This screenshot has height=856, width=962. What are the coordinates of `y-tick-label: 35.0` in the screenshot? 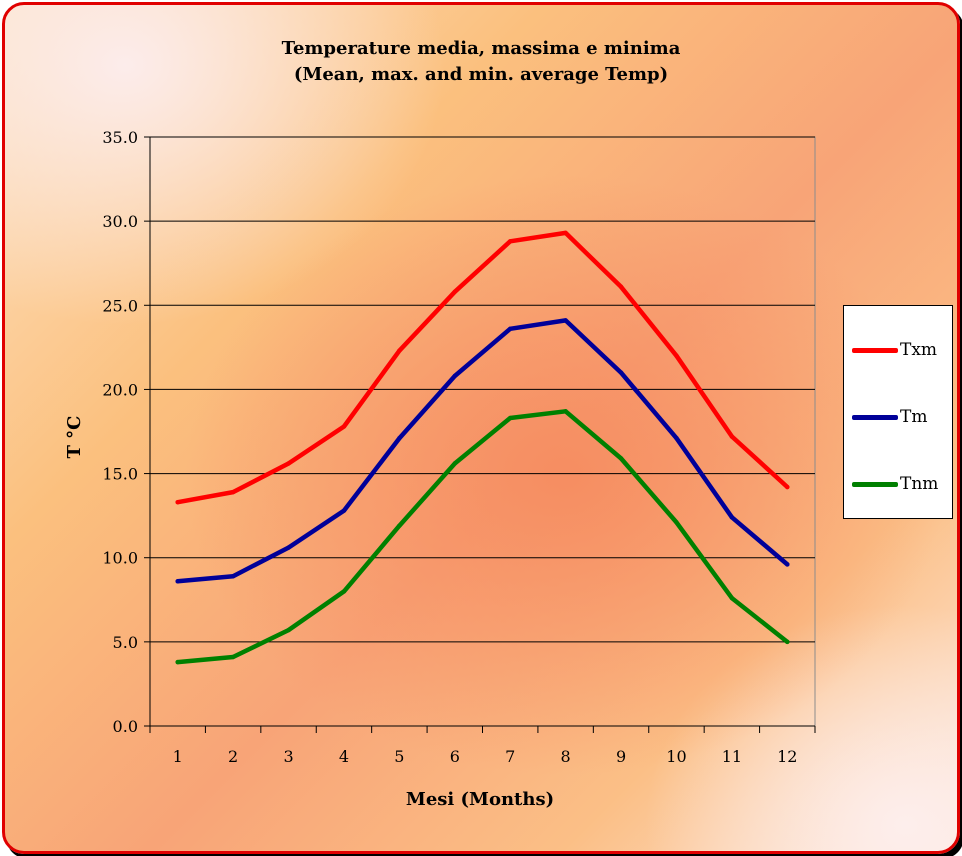 It's located at (120, 137).